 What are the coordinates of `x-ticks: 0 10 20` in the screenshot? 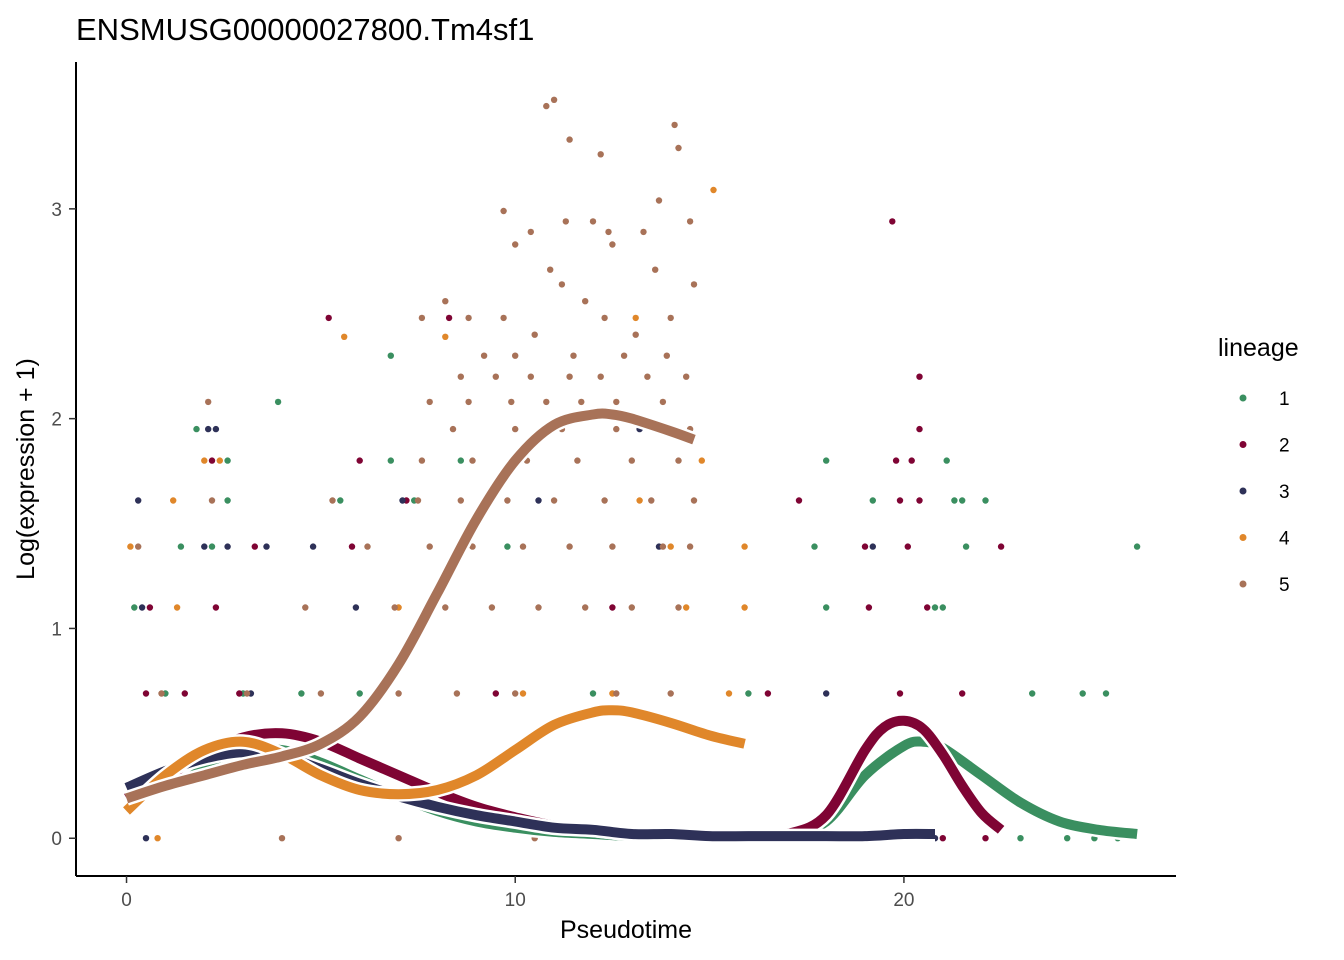 It's located at (517, 893).